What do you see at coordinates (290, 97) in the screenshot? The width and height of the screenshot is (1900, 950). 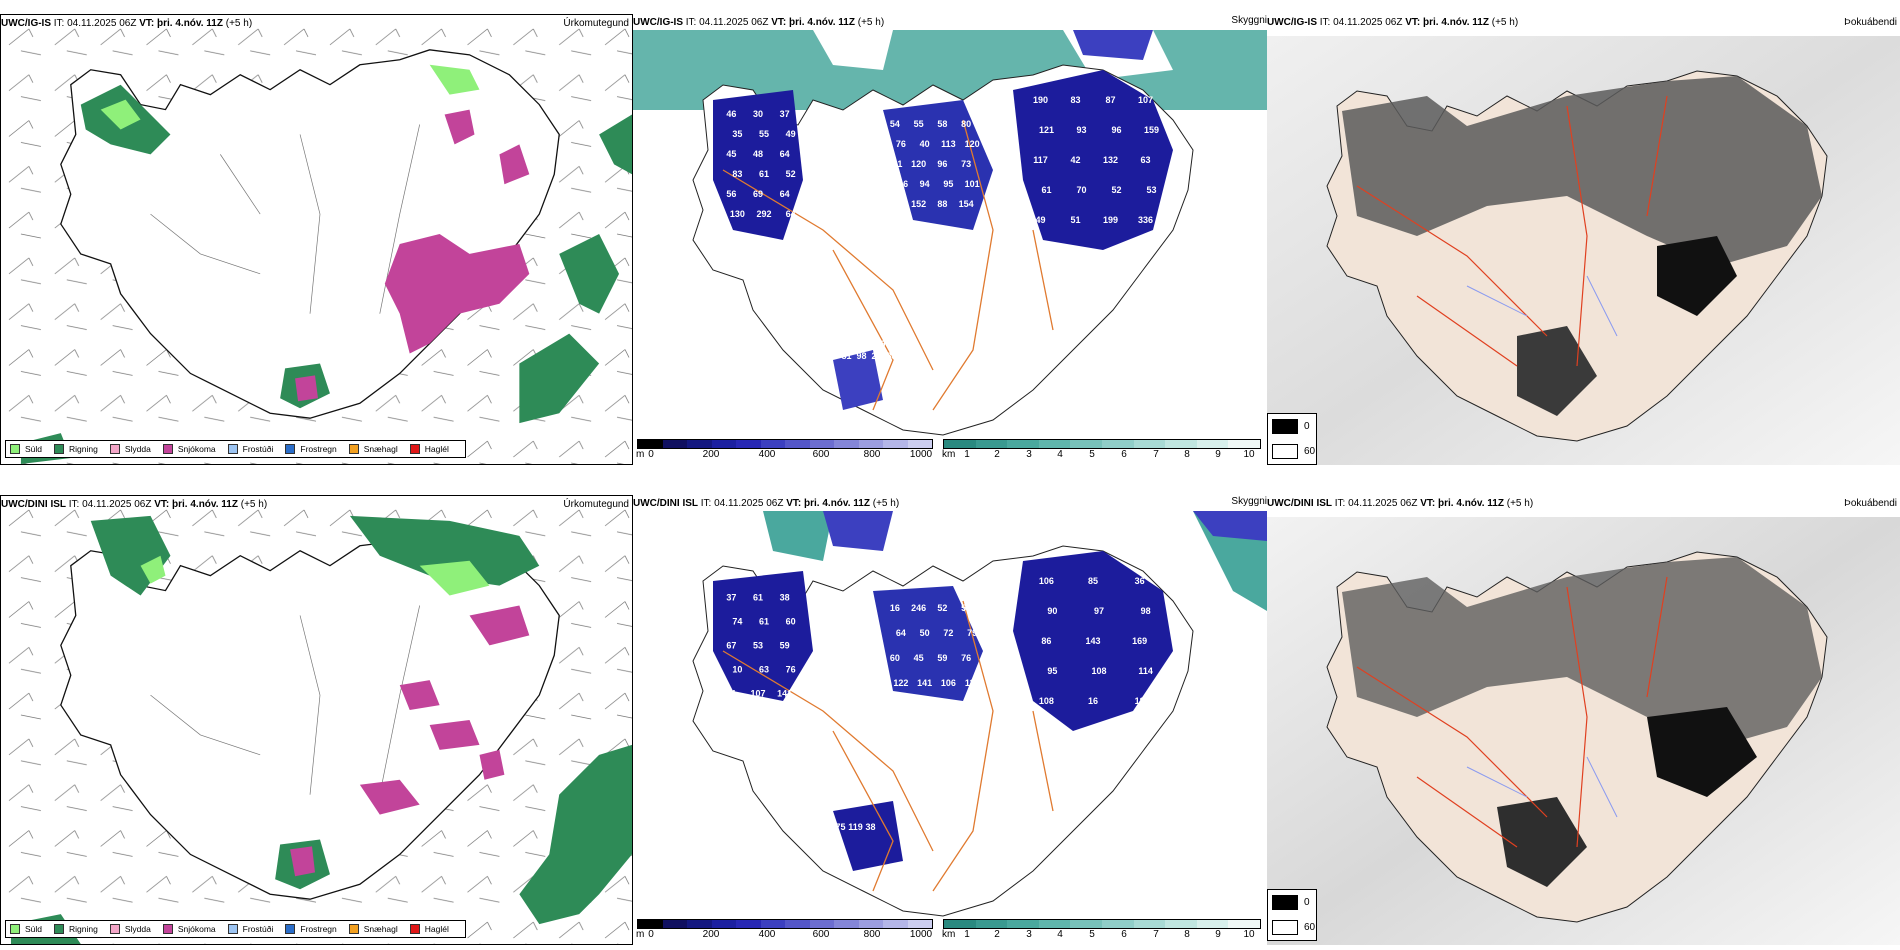 I see `drizzle-northwest` at bounding box center [290, 97].